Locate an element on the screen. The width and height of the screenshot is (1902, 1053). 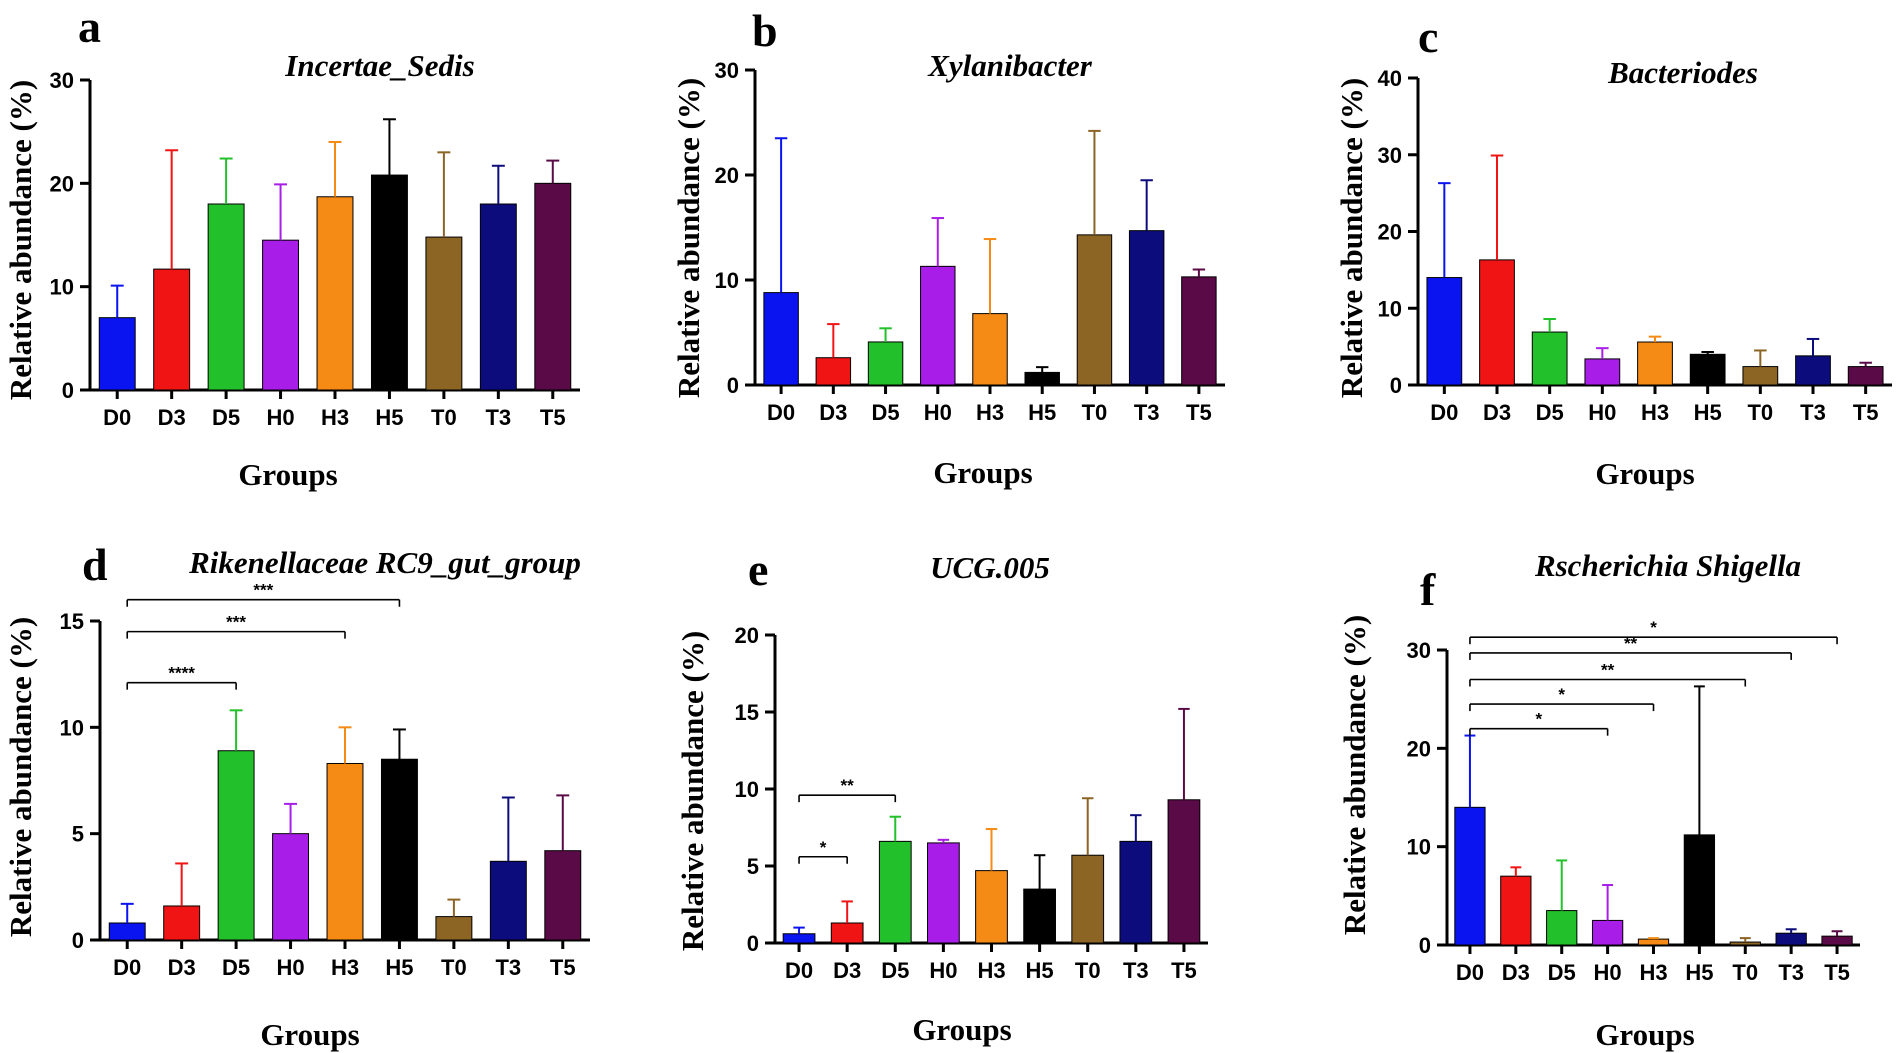
chart-title: Incertae_Sedis is located at coordinates (379, 65).